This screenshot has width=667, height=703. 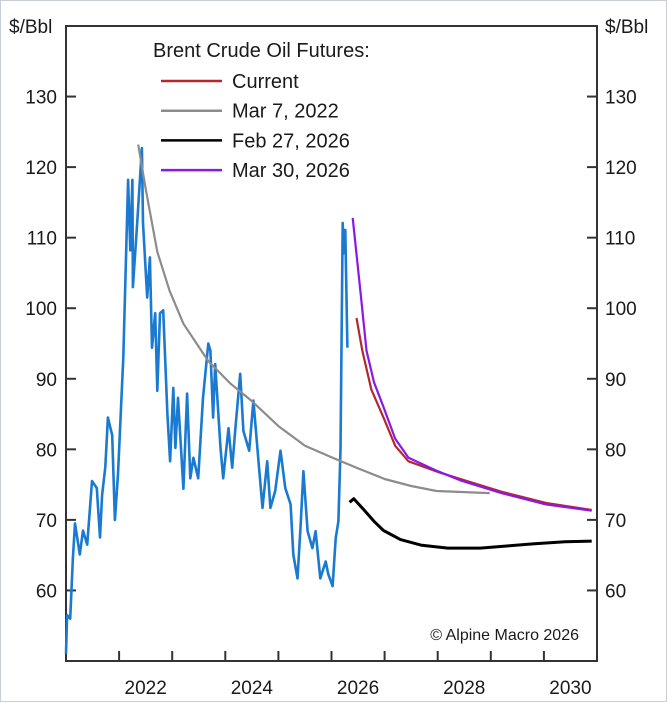 What do you see at coordinates (464, 688) in the screenshot?
I see `x-tick-label: 2028` at bounding box center [464, 688].